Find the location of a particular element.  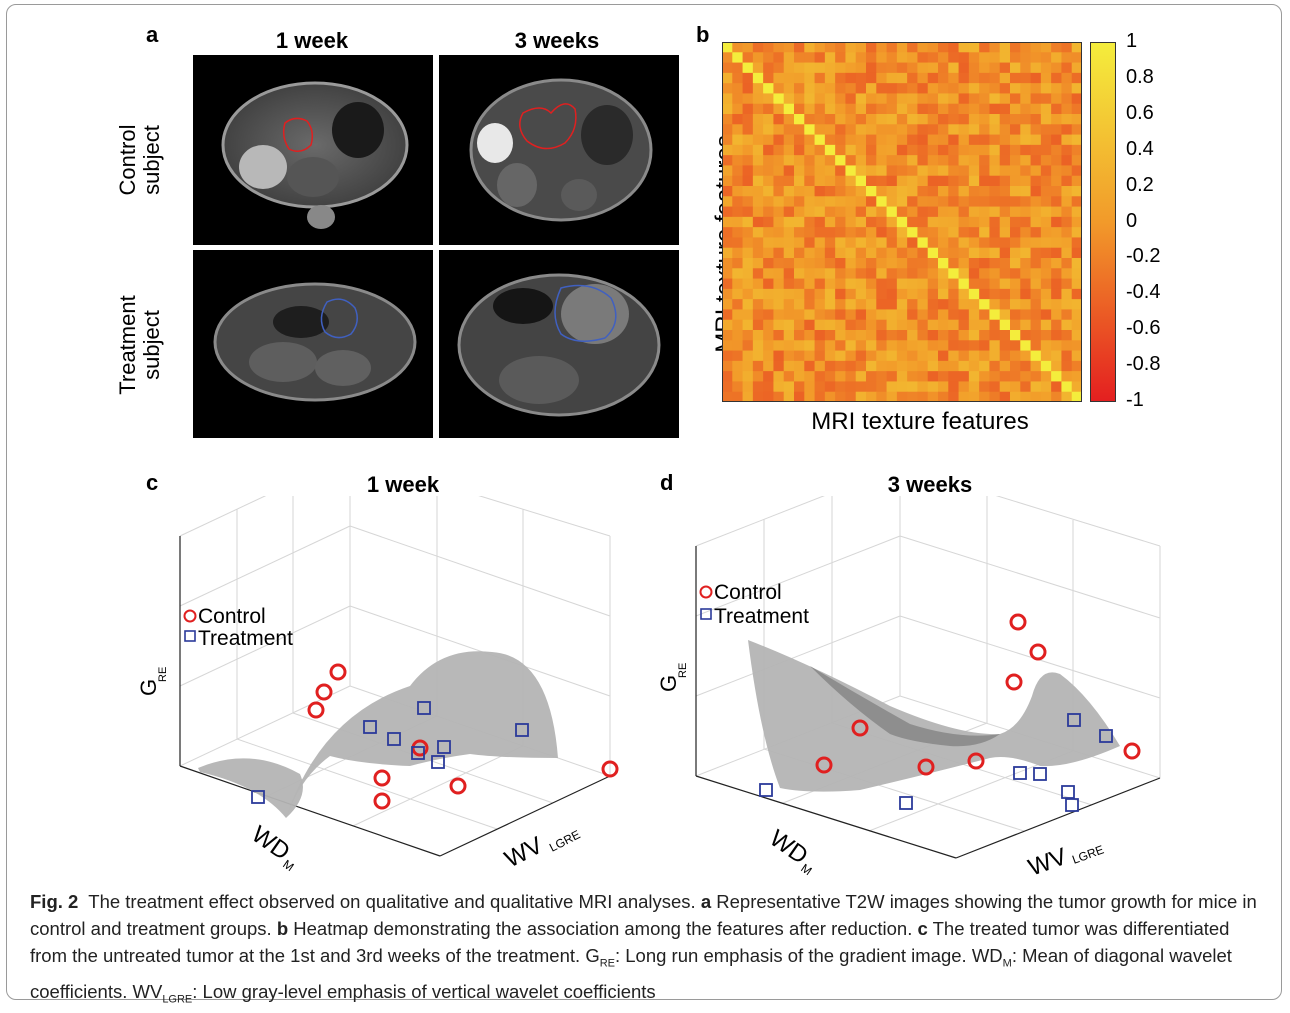

caption-wd-abbr: WD is located at coordinates (987, 955).